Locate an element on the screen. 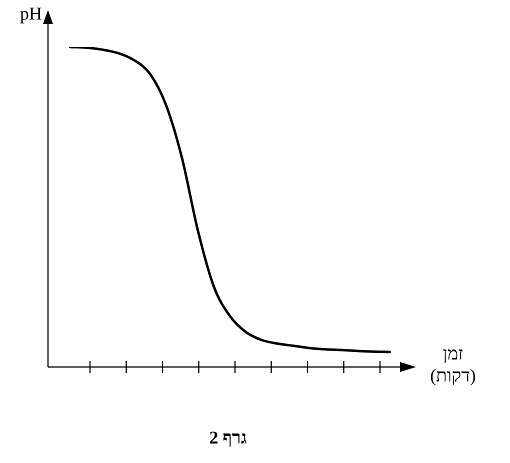  text: גרף 2 is located at coordinates (228, 438).